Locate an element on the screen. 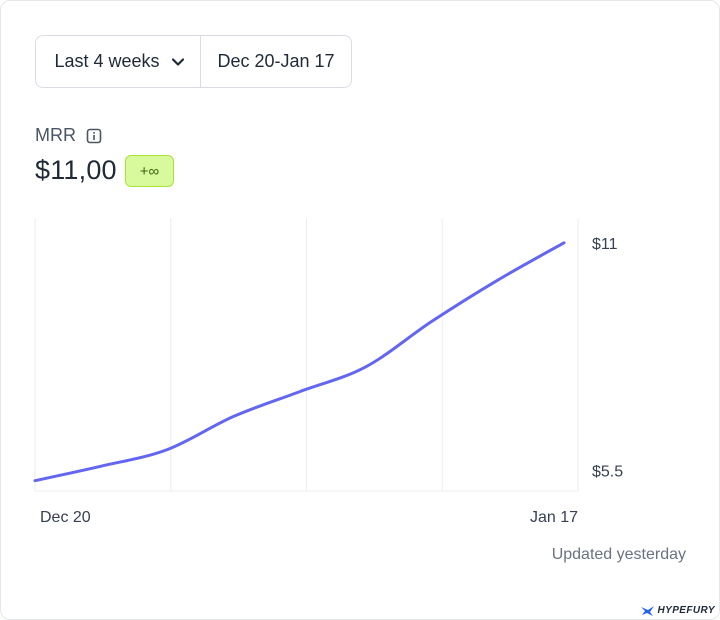  chevron-down-icon is located at coordinates (177, 61).